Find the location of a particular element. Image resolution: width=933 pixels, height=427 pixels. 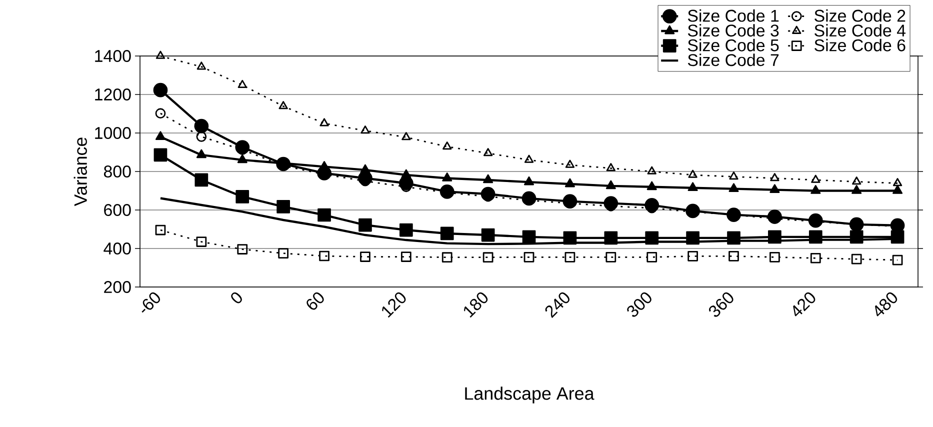

x-tick-label: 180 is located at coordinates (476, 305).